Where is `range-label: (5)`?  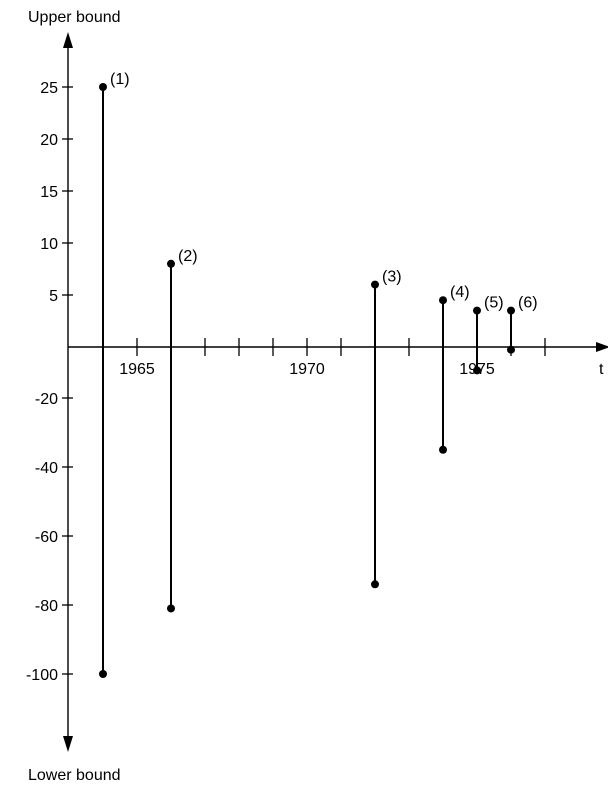
range-label: (5) is located at coordinates (494, 303).